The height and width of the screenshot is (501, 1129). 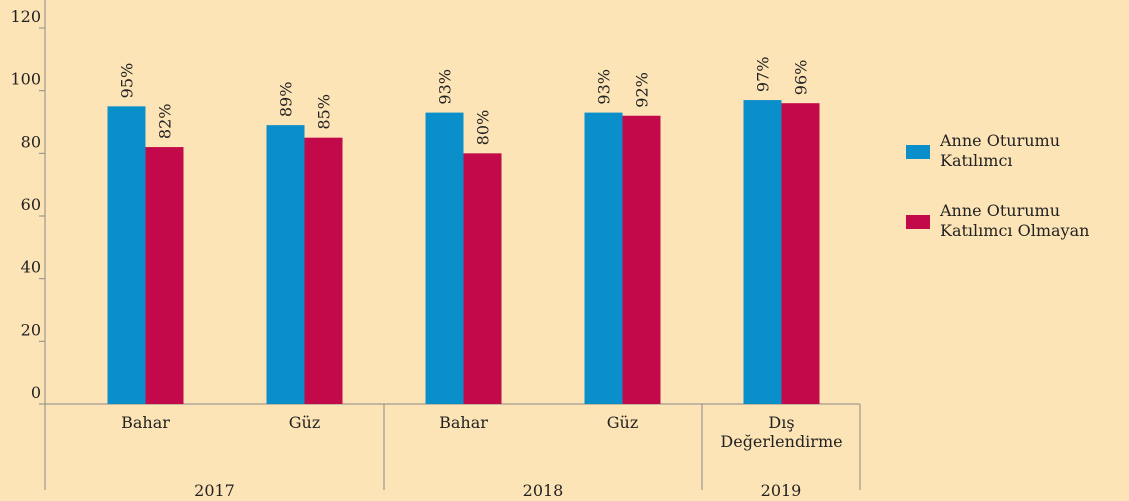 I want to click on y-tick-label: 100, so click(x=25, y=79).